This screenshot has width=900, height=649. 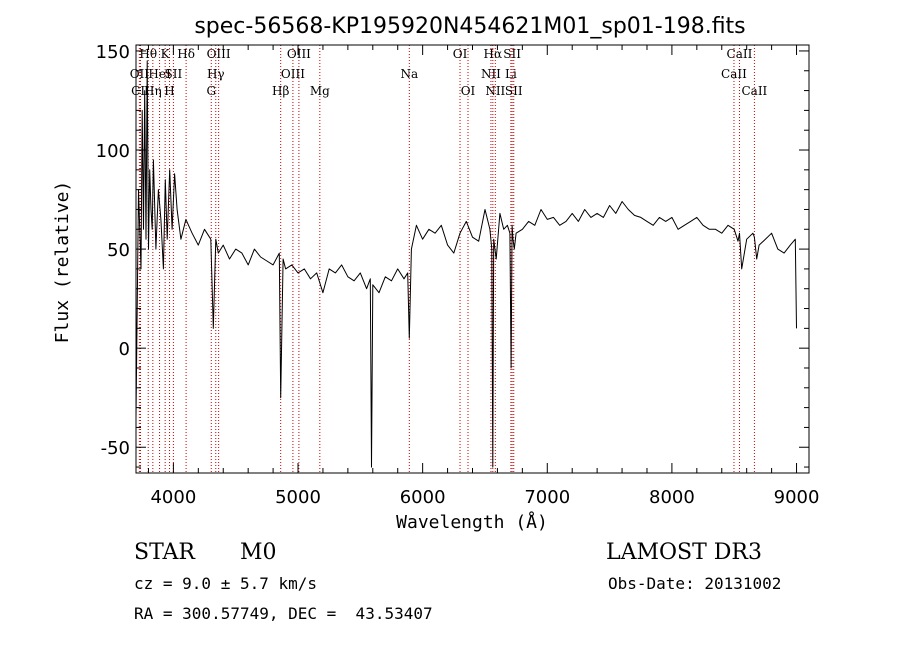 What do you see at coordinates (166, 54) in the screenshot?
I see `line-label: K` at bounding box center [166, 54].